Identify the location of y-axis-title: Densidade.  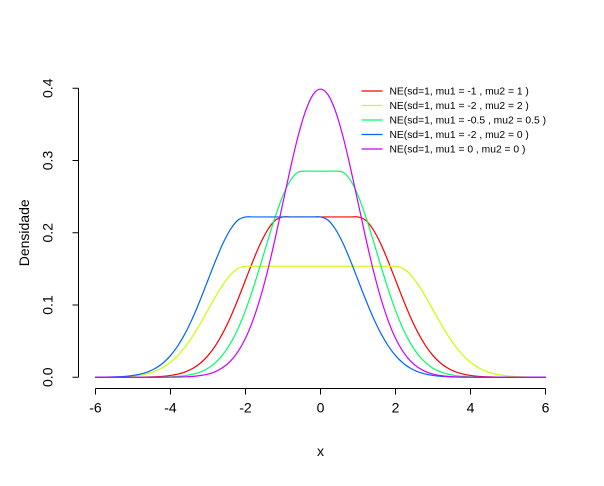
(24, 232).